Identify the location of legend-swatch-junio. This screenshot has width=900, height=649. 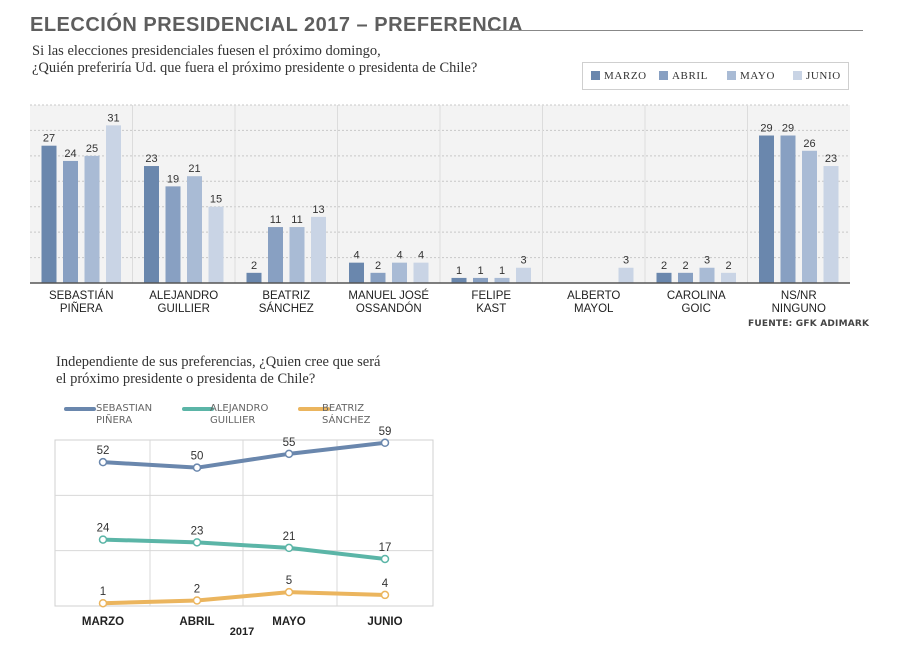
(797, 75).